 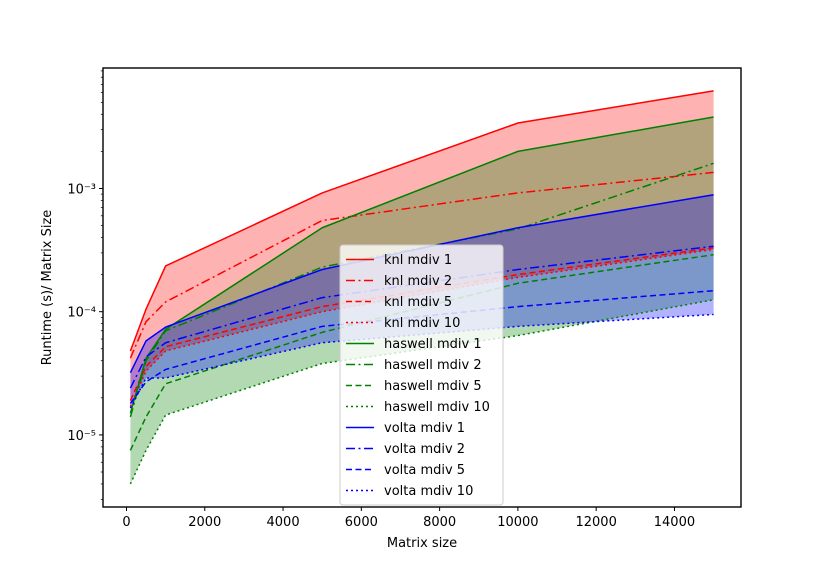 What do you see at coordinates (433, 344) in the screenshot?
I see `legend-label: haswell mdiv 1` at bounding box center [433, 344].